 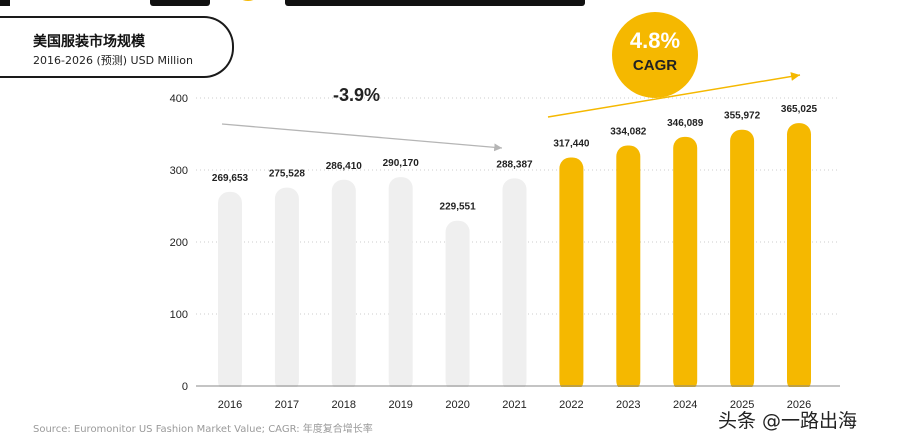 What do you see at coordinates (628, 405) in the screenshot?
I see `x-tick-label: 2023` at bounding box center [628, 405].